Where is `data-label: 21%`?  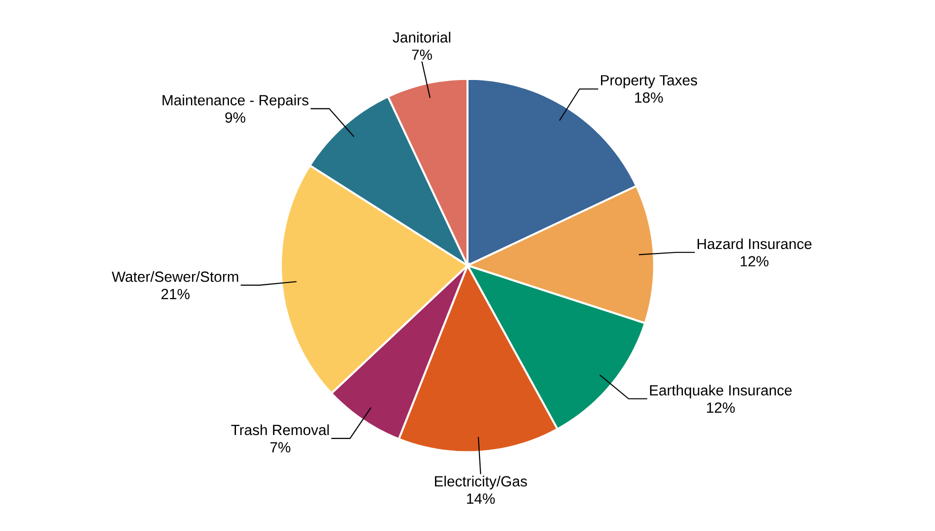
data-label: 21% is located at coordinates (175, 294).